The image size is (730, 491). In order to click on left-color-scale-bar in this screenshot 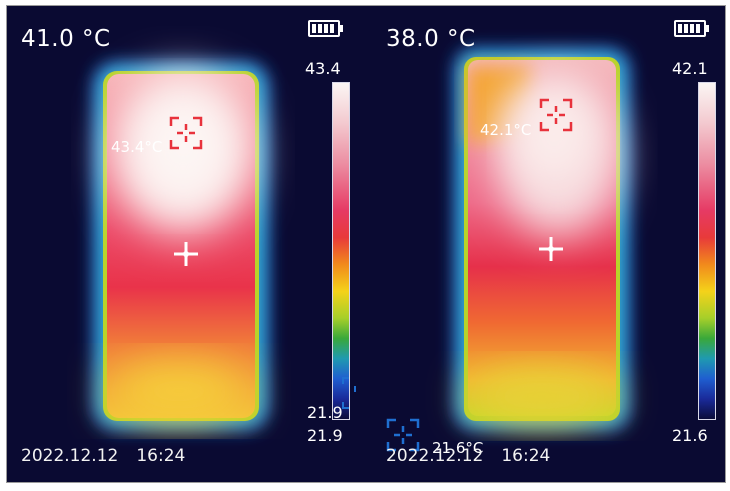, I will do `click(341, 251)`.